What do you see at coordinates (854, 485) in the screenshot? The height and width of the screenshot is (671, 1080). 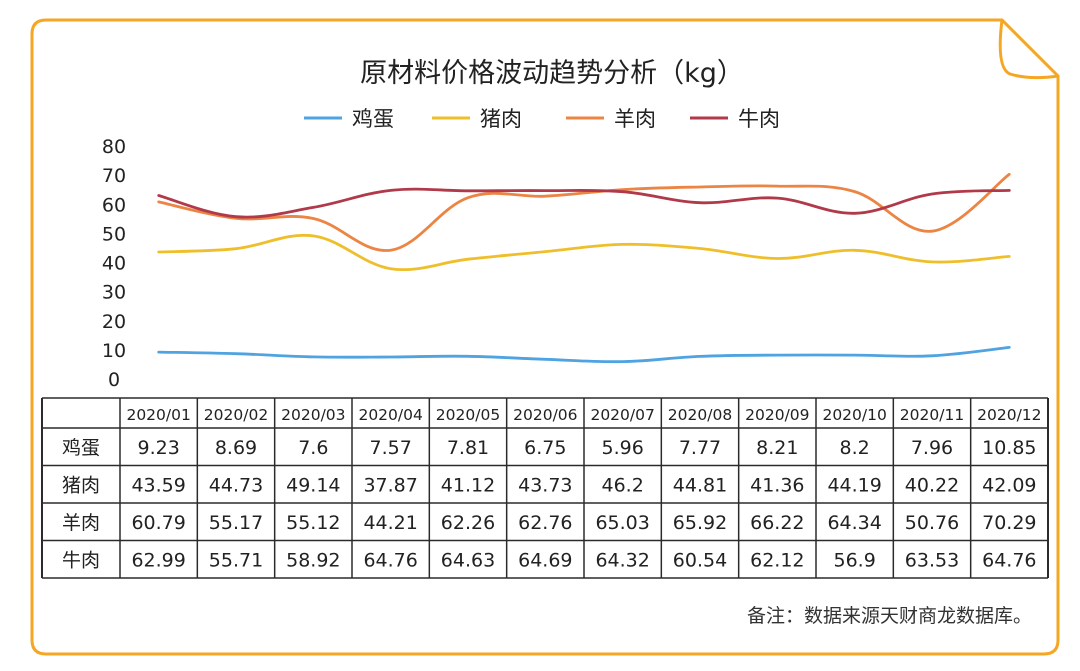 I see `table-cell: 44.19` at bounding box center [854, 485].